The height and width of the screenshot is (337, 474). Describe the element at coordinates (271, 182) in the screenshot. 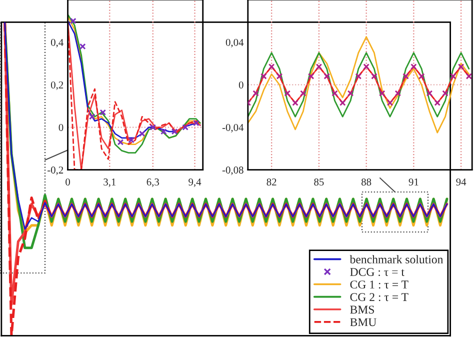

I see `x-tick-label: 82` at that location.